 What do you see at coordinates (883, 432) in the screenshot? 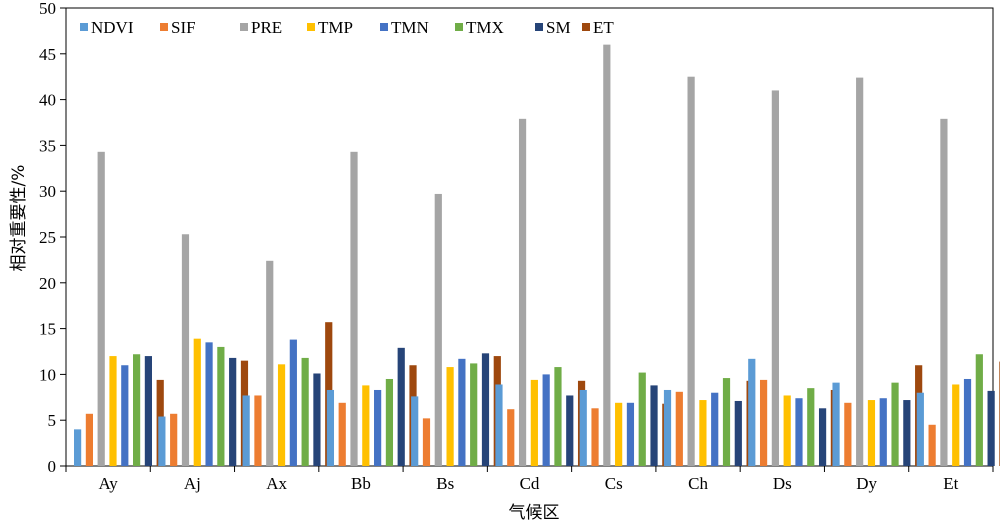
I see `bar-tmn-dy` at bounding box center [883, 432].